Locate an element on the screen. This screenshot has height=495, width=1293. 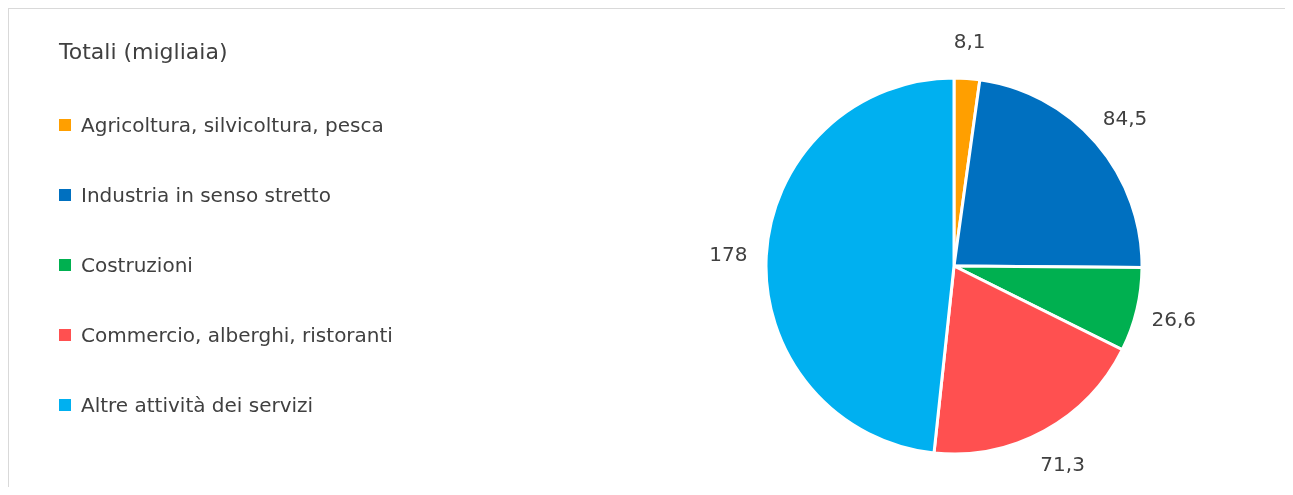
data-label: 71,3 is located at coordinates (1062, 464).